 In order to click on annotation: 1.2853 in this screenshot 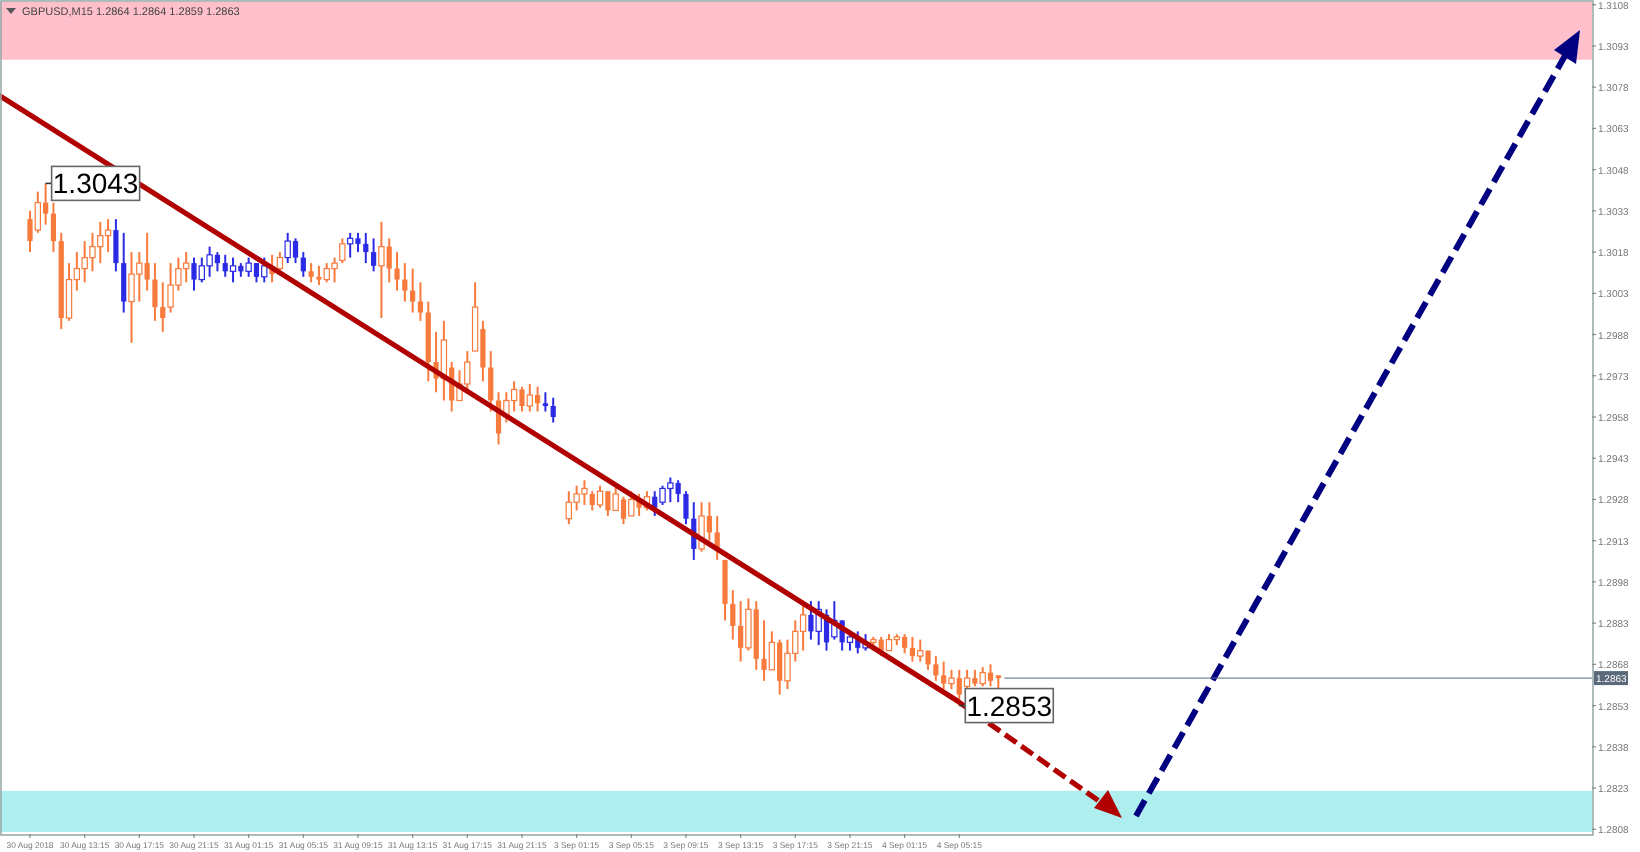, I will do `click(1009, 705)`.